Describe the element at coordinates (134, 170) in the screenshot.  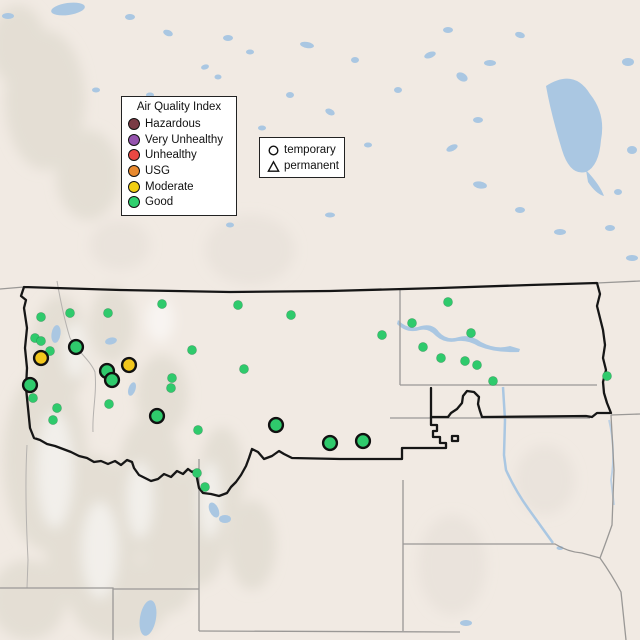
I see `usg-swatch-icon` at that location.